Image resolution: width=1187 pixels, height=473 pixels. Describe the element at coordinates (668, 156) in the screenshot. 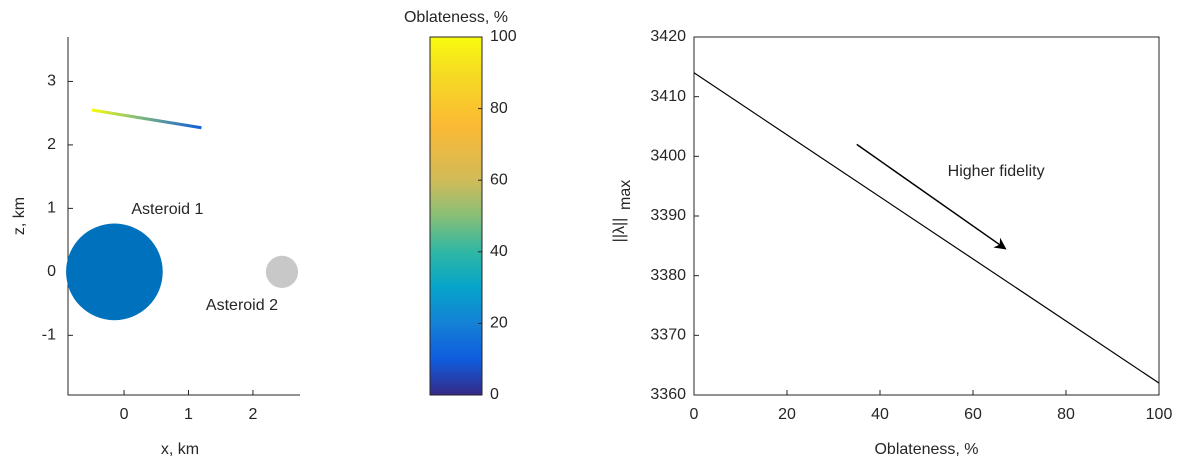

I see `y-tick-label: 3400` at that location.